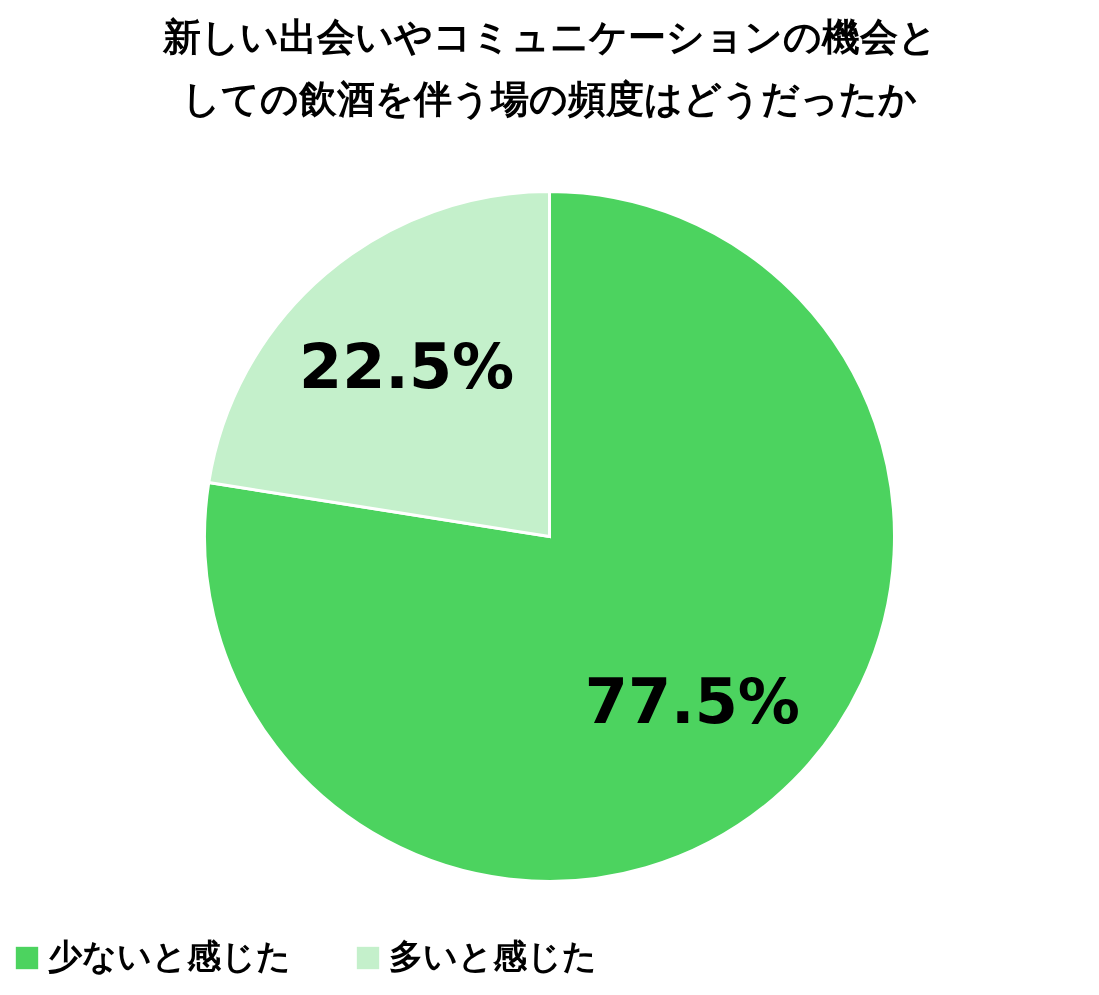  I want to click on data-label: 77.5%, so click(692, 701).